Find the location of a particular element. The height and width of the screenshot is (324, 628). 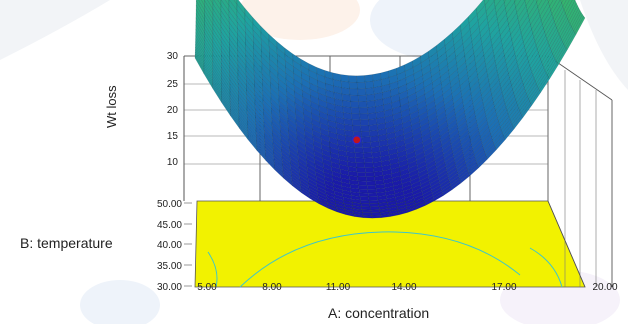

y-tick-label: 40.00 is located at coordinates (169, 245).